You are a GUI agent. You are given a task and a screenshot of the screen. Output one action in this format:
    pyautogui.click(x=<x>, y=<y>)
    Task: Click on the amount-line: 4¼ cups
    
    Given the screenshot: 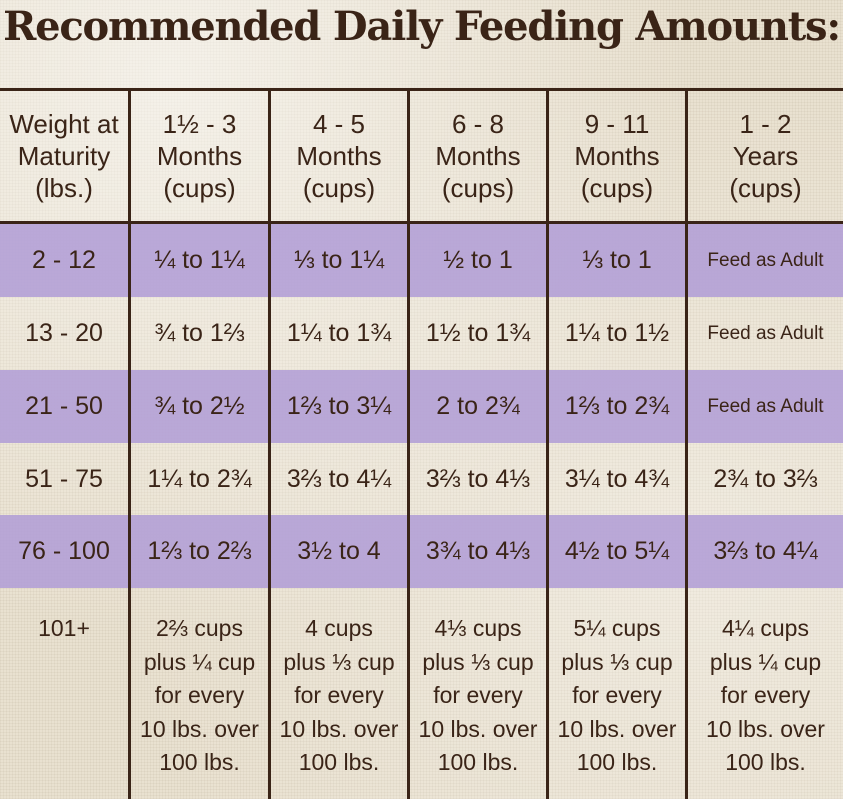 What is the action you would take?
    pyautogui.click(x=765, y=628)
    